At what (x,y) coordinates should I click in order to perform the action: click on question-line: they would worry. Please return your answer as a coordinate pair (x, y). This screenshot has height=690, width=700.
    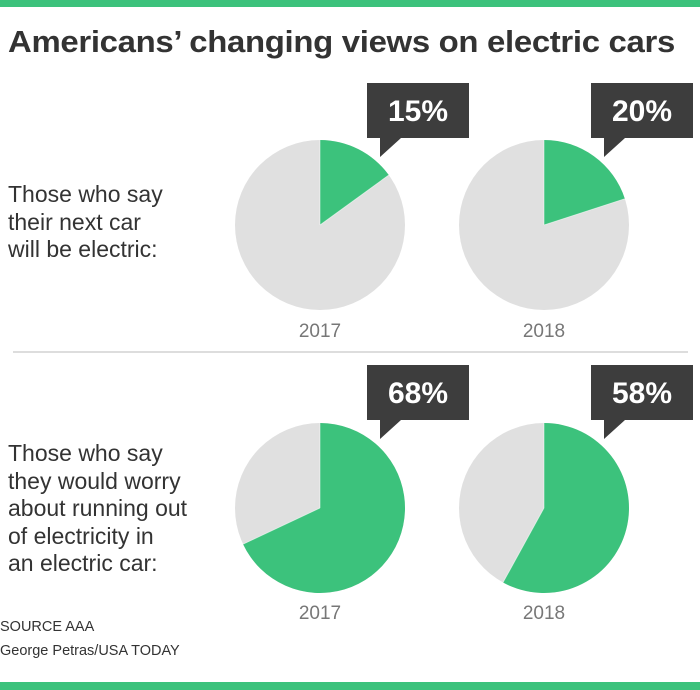
    Looking at the image, I should click on (94, 480).